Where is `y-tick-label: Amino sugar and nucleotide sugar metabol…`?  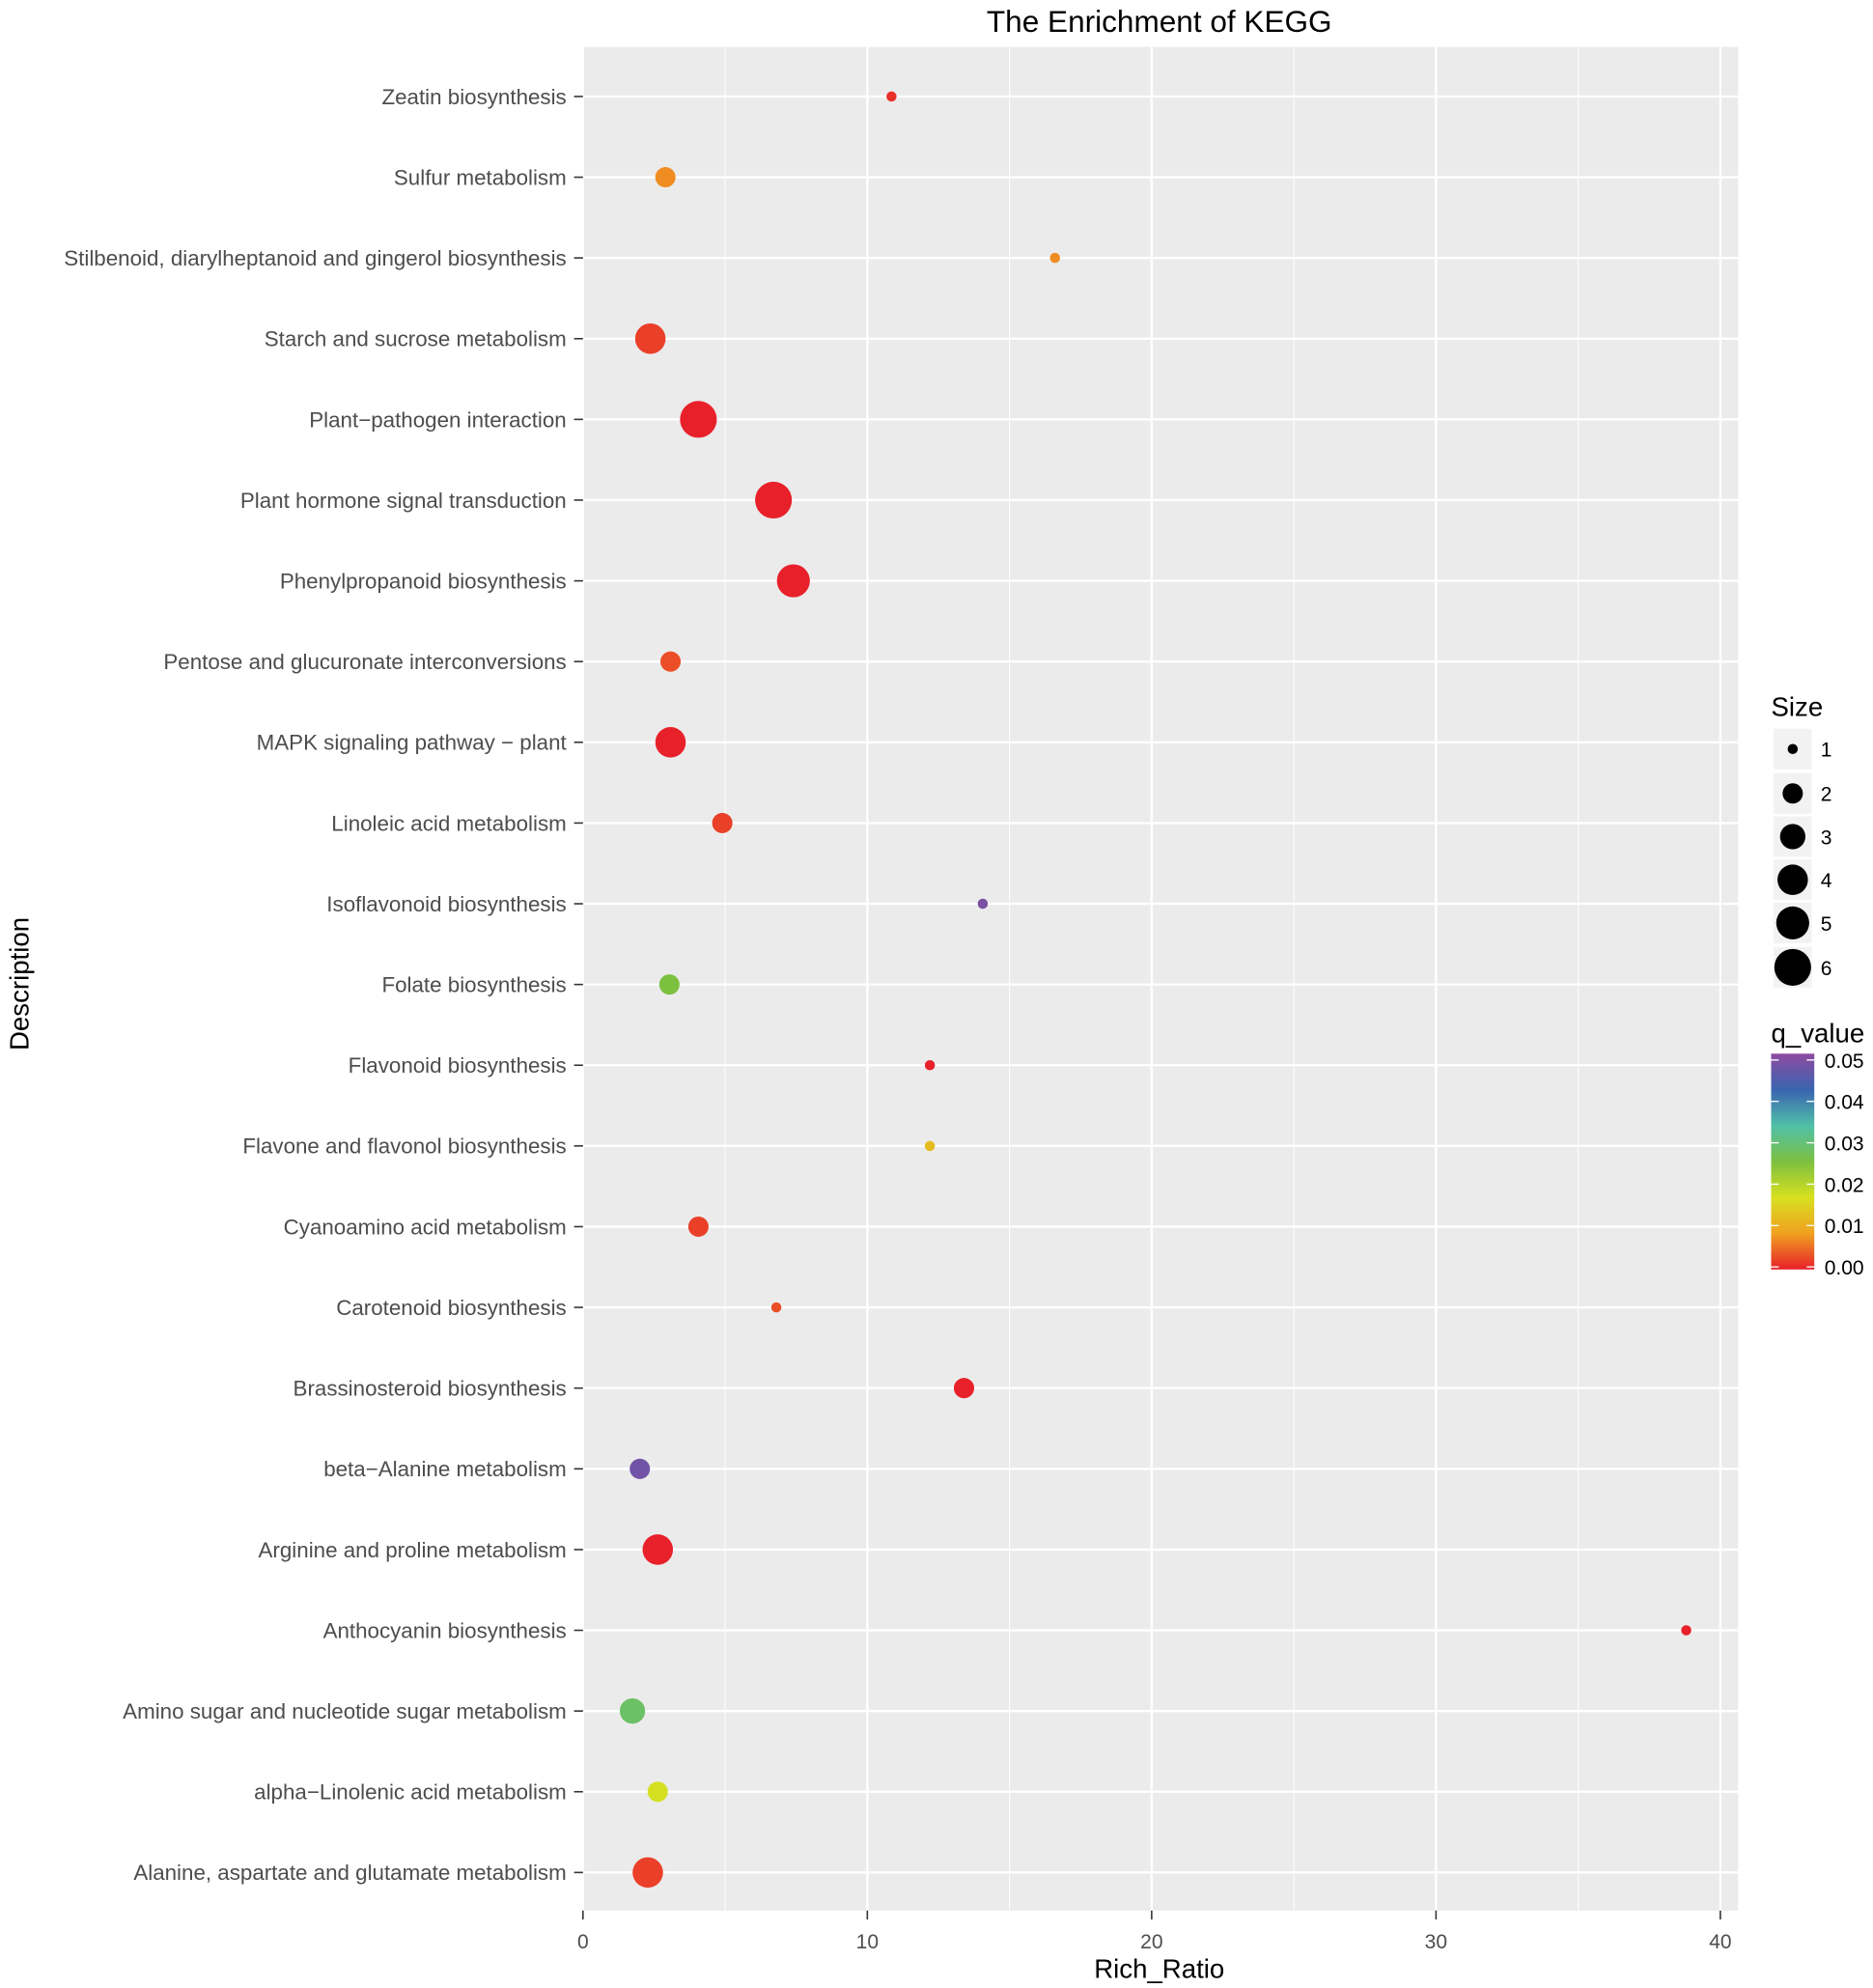 y-tick-label: Amino sugar and nucleotide sugar metabol… is located at coordinates (345, 1711).